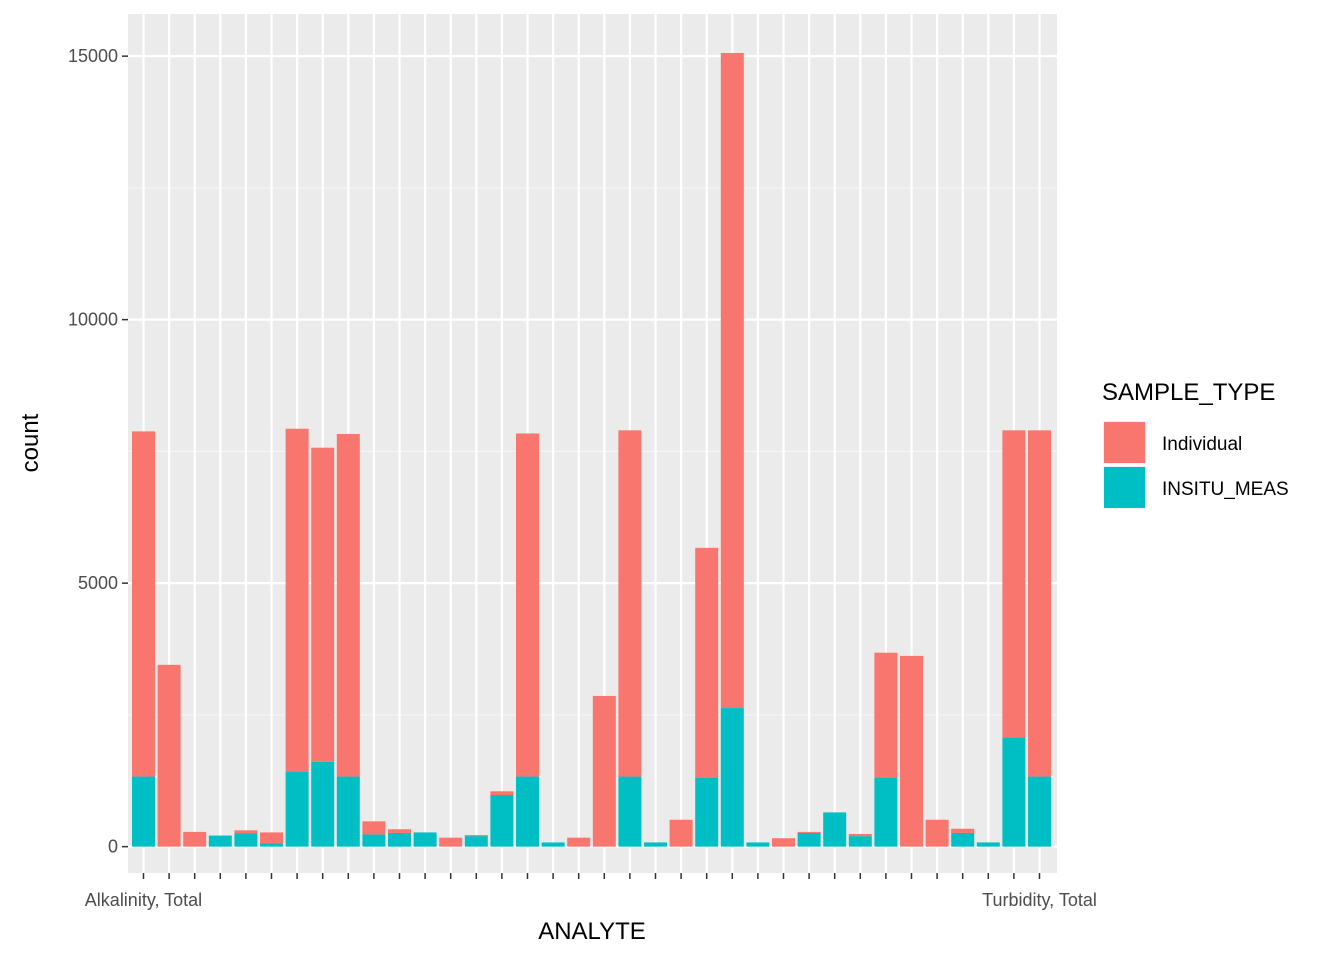 The width and height of the screenshot is (1344, 960). Describe the element at coordinates (98, 583) in the screenshot. I see `y-tick-label: 5000` at that location.